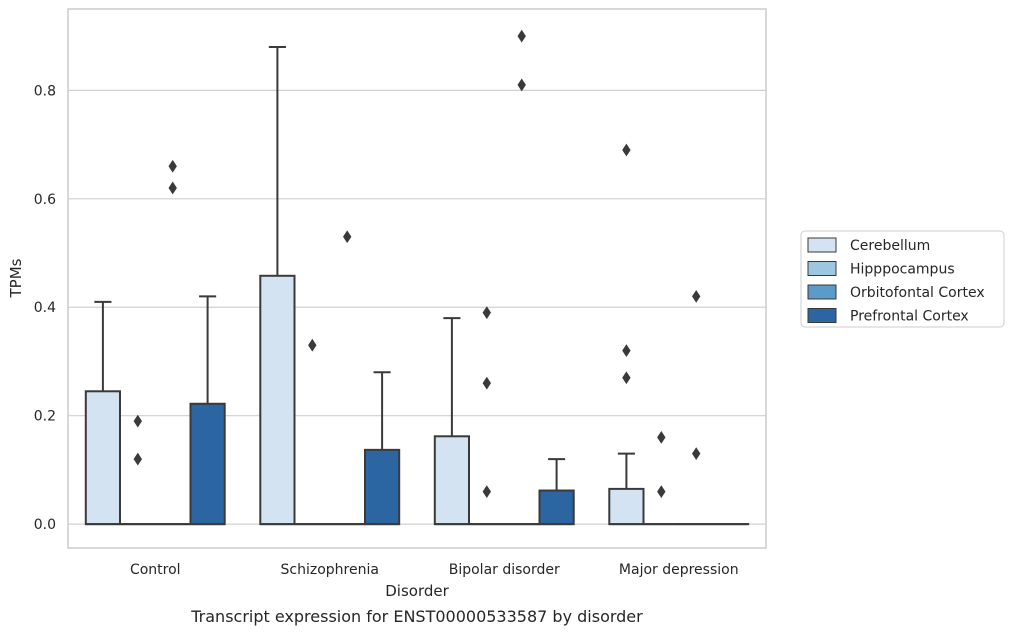 This screenshot has height=634, width=1014. What do you see at coordinates (417, 591) in the screenshot?
I see `x-axis-label: Disorder` at bounding box center [417, 591].